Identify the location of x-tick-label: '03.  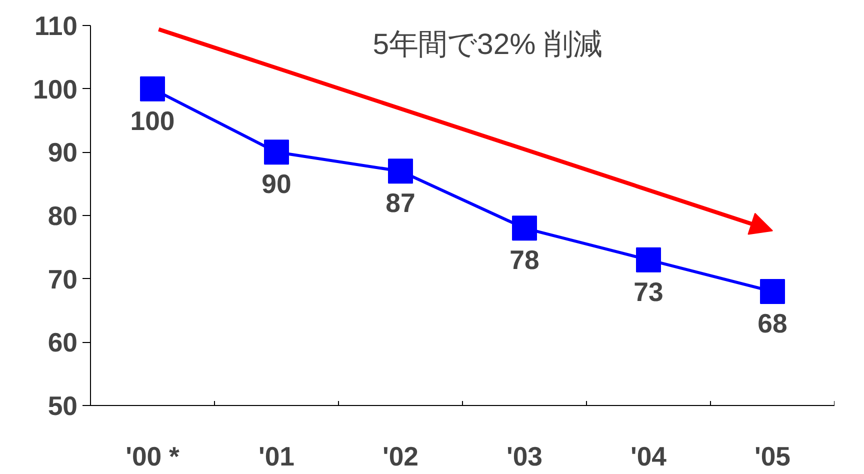
(524, 457).